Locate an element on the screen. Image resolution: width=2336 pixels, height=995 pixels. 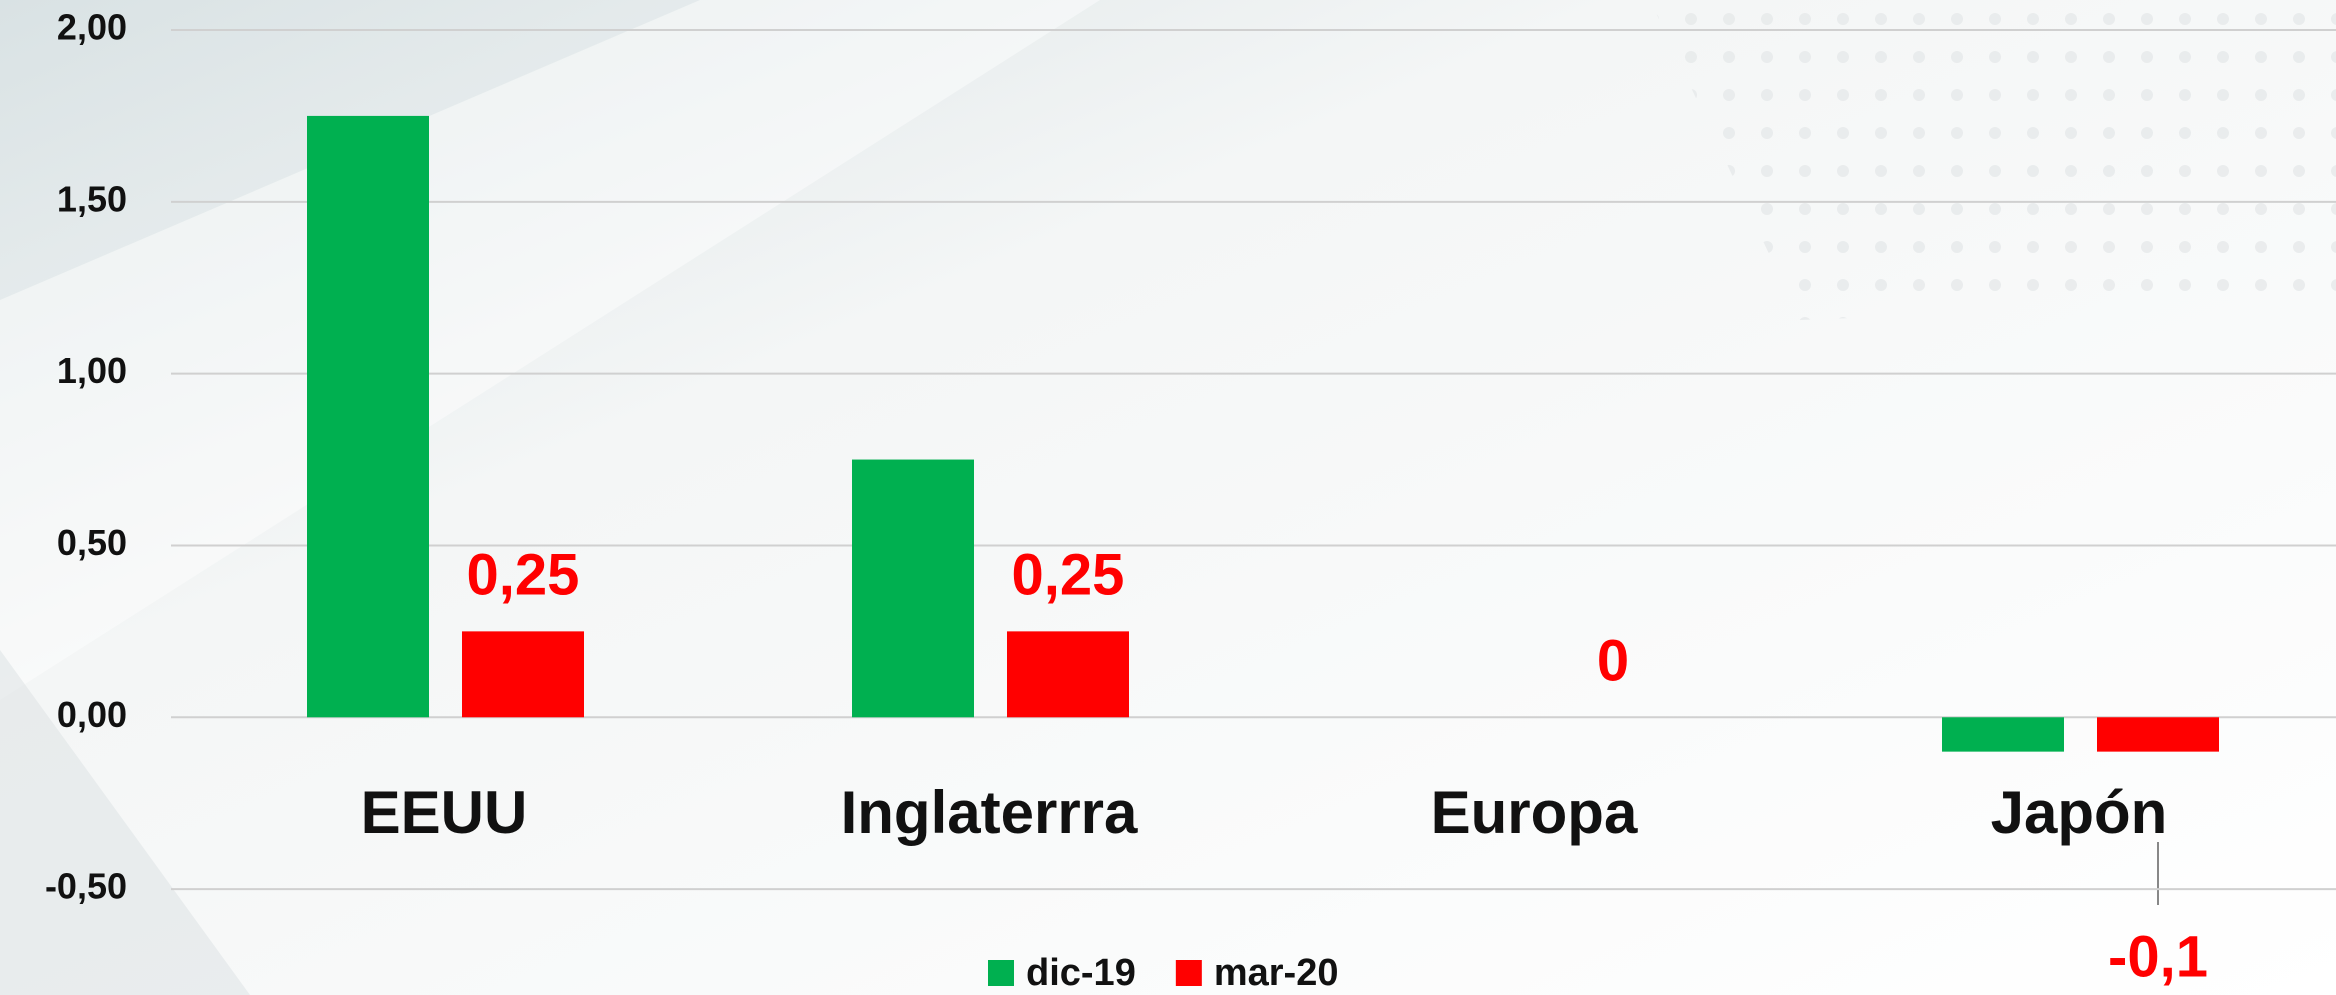
x-tick-label: Japón is located at coordinates (2079, 812).